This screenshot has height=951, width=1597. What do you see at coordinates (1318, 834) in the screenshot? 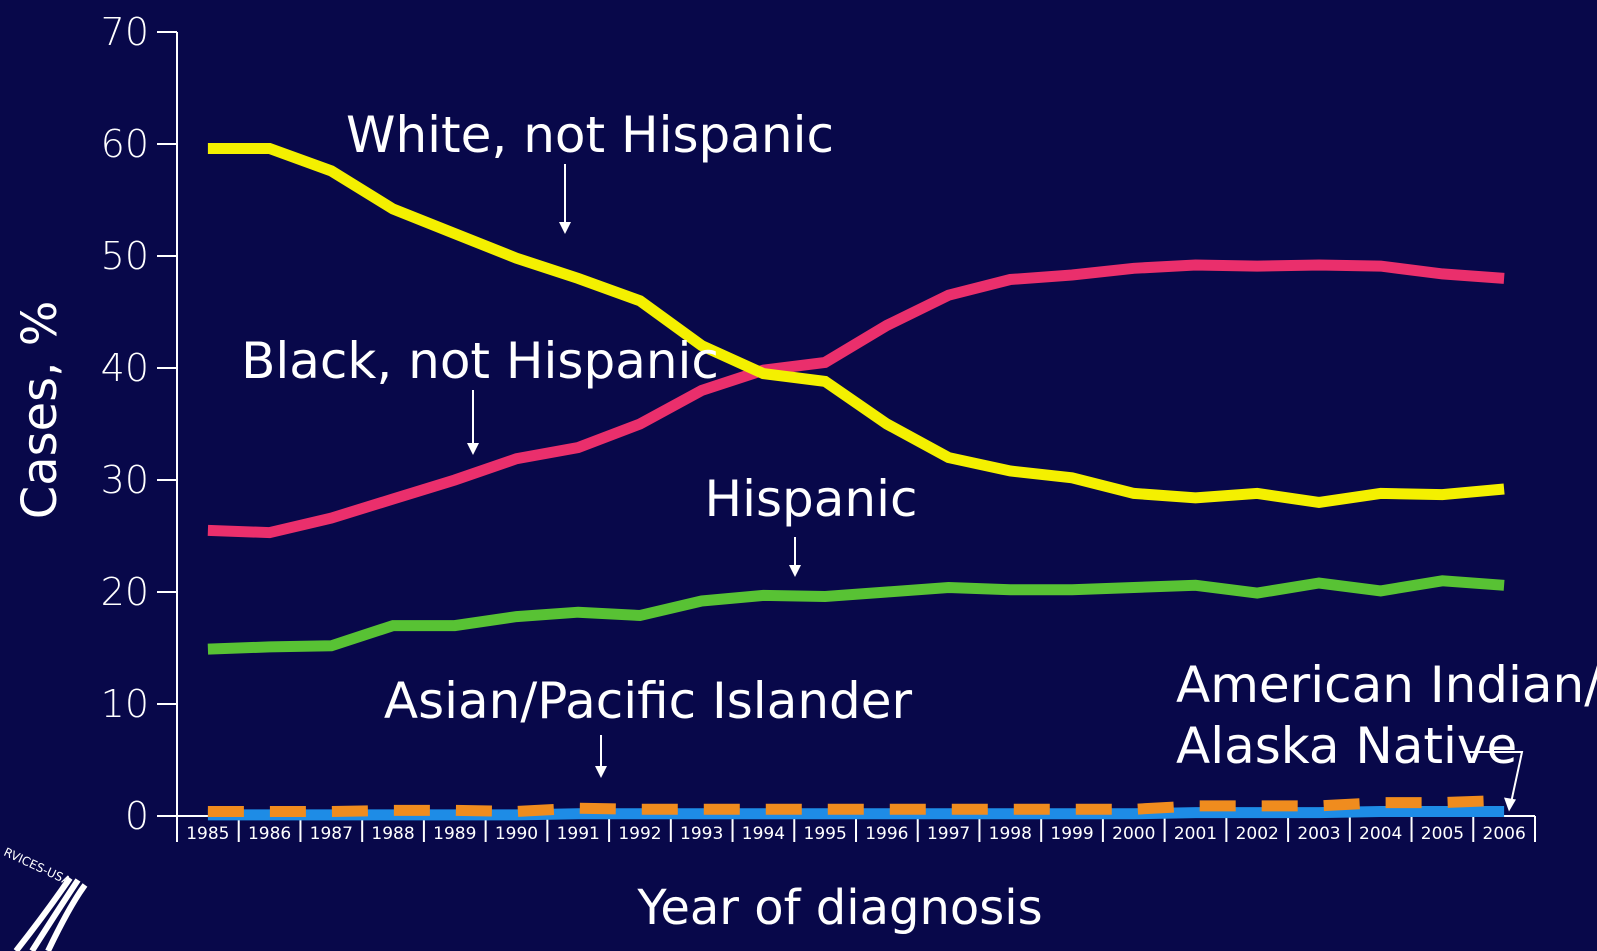
I see `x-tick-label-2003: 2003` at bounding box center [1318, 834].